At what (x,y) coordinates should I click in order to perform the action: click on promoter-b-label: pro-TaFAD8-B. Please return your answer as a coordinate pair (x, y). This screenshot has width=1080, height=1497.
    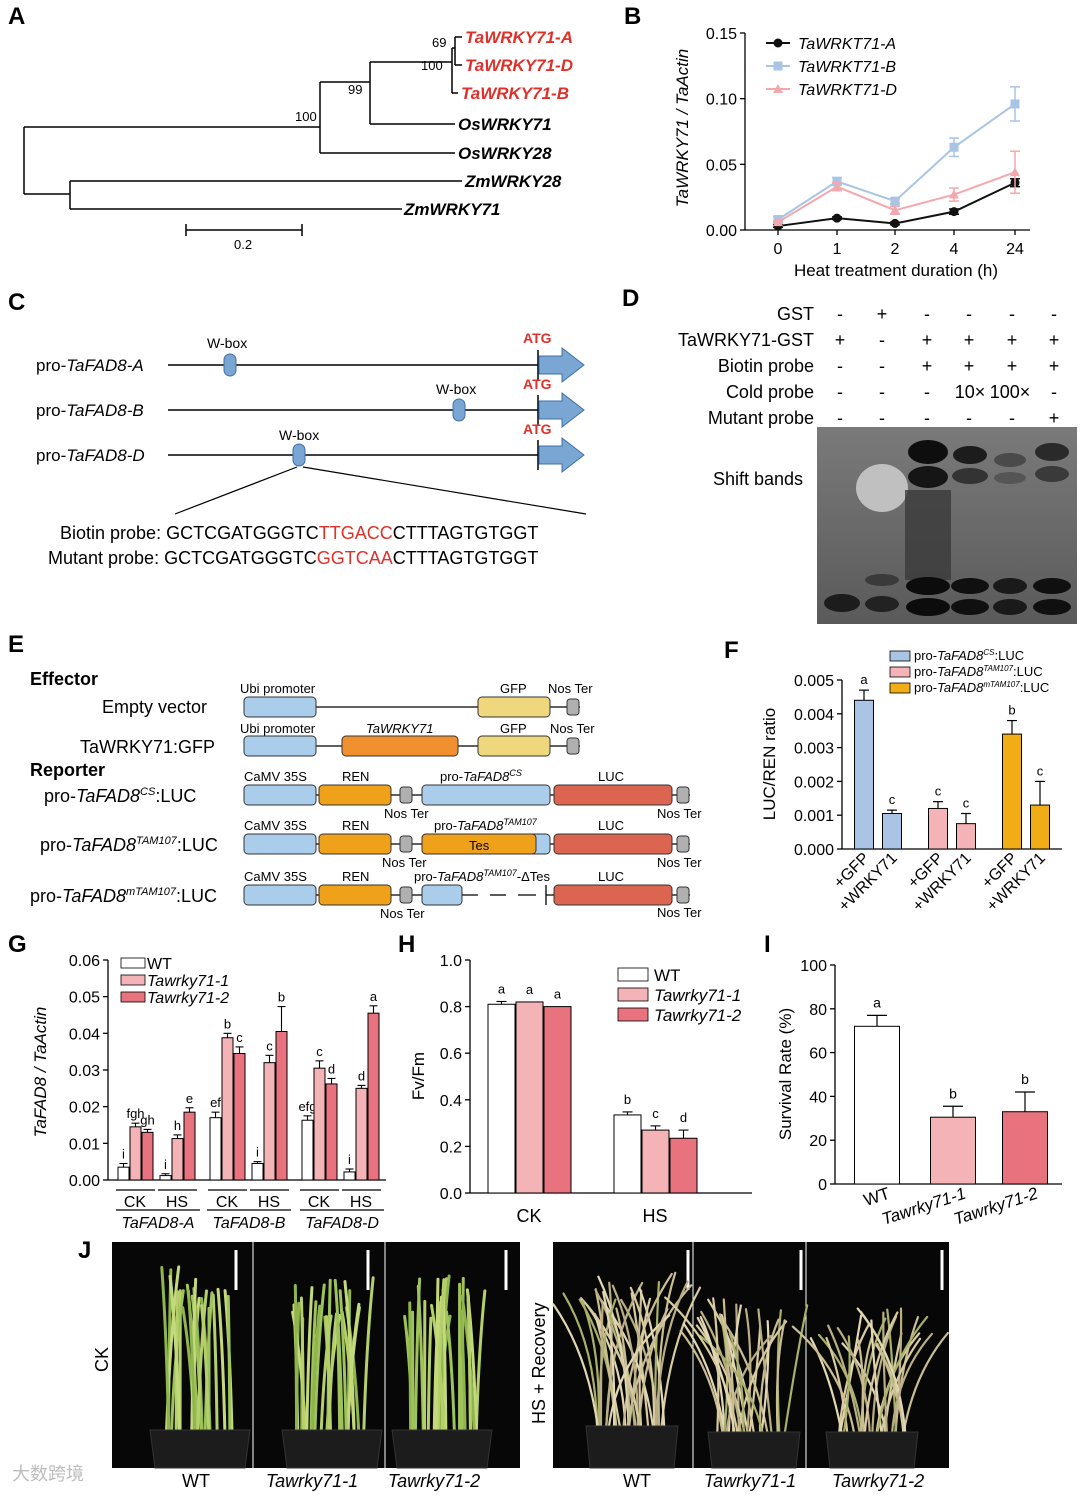
    Looking at the image, I should click on (90, 410).